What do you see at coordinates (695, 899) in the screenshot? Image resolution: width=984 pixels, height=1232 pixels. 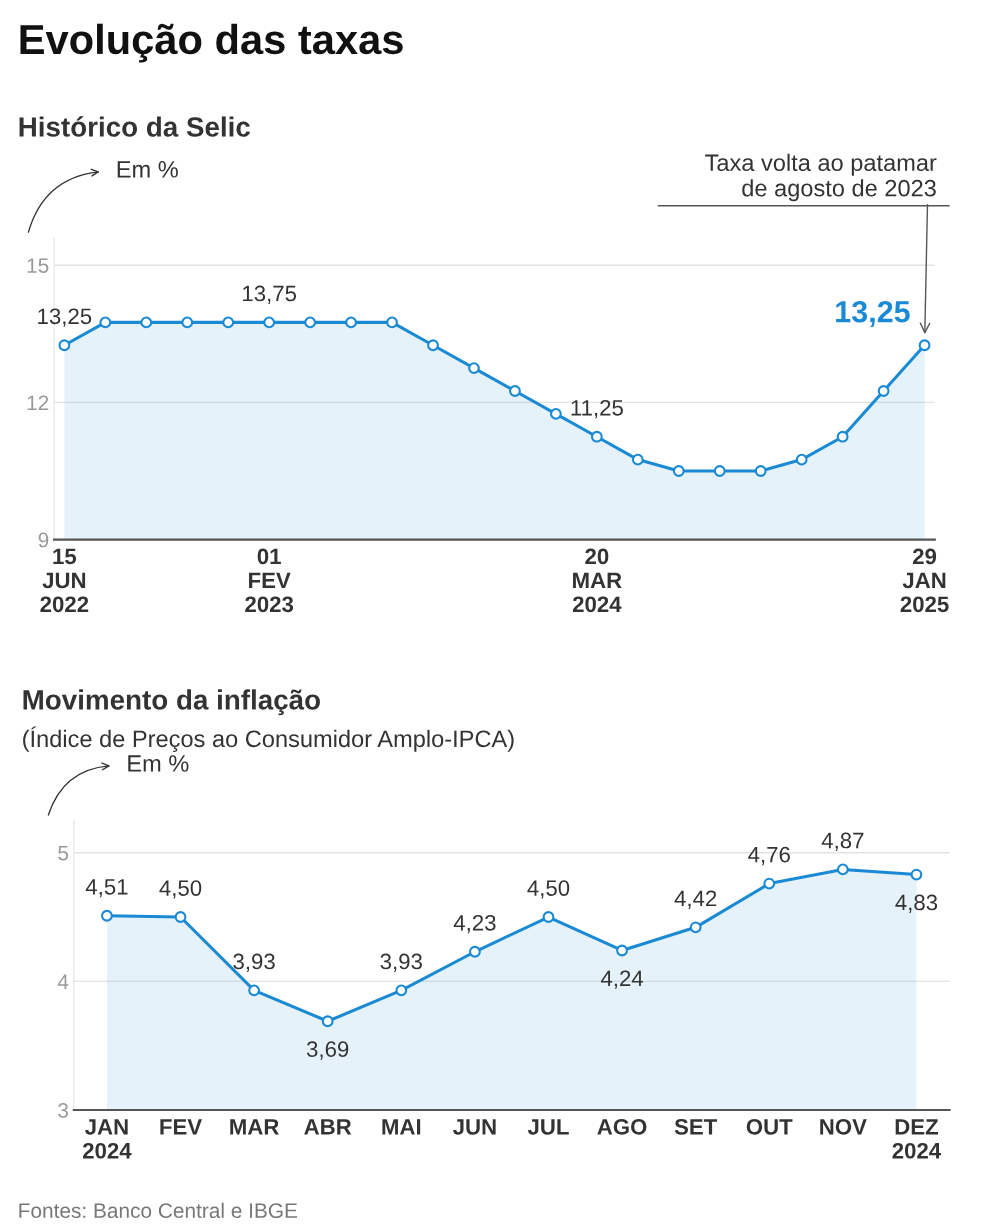 I see `data-label: 4,42` at bounding box center [695, 899].